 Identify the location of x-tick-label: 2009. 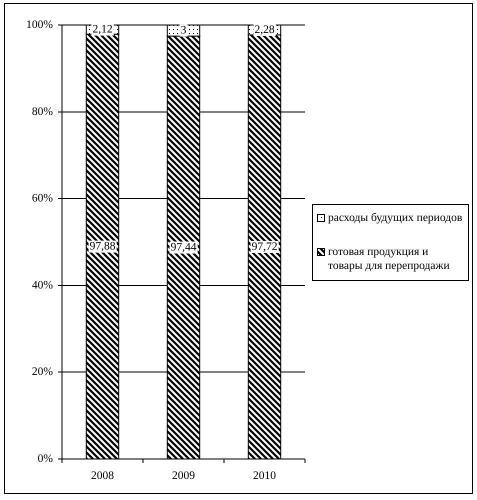
(184, 476).